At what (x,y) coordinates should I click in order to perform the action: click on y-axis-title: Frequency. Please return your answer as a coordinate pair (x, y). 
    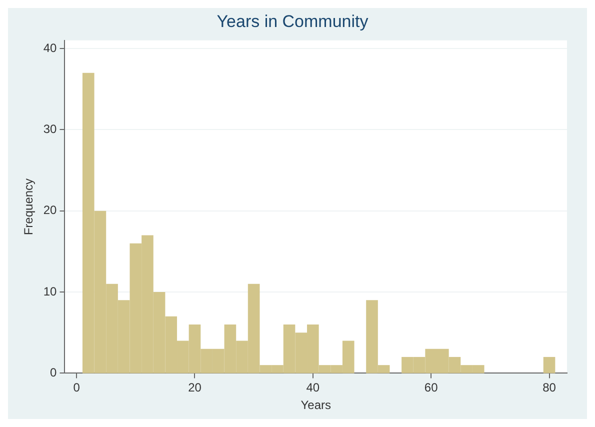
    Looking at the image, I should click on (29, 207).